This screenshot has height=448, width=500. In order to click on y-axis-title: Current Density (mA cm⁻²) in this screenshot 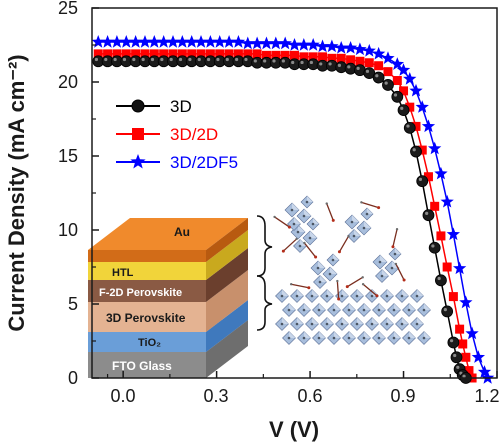, I will do `click(16, 192)`.